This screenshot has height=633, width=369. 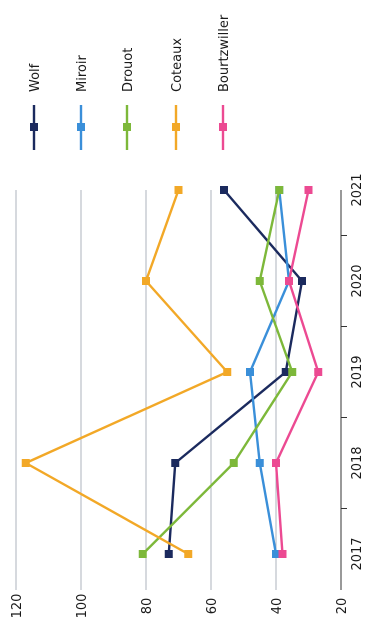 What do you see at coordinates (357, 371) in the screenshot?
I see `x-tick-label-2019: 2019` at bounding box center [357, 371].